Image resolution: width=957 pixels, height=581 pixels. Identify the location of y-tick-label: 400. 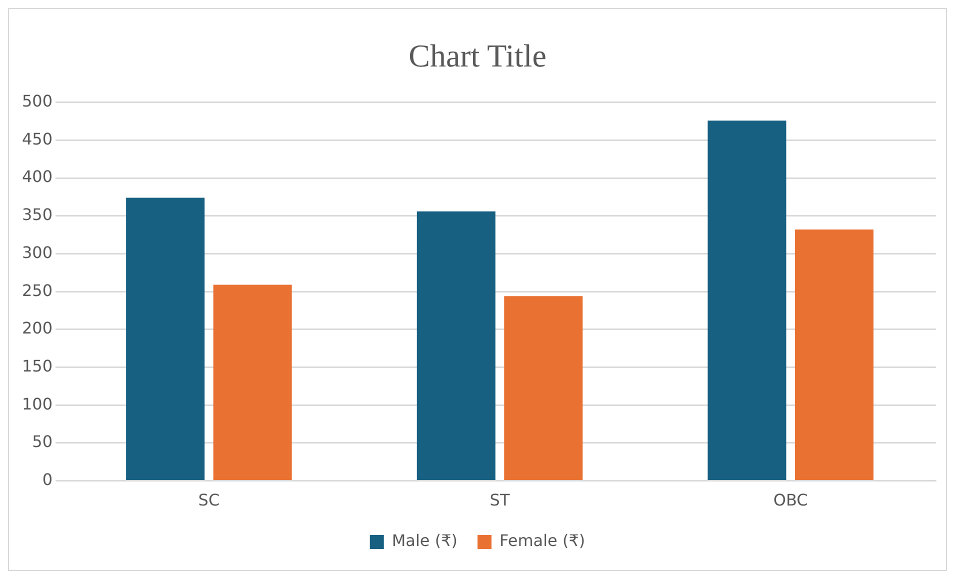
(37, 176).